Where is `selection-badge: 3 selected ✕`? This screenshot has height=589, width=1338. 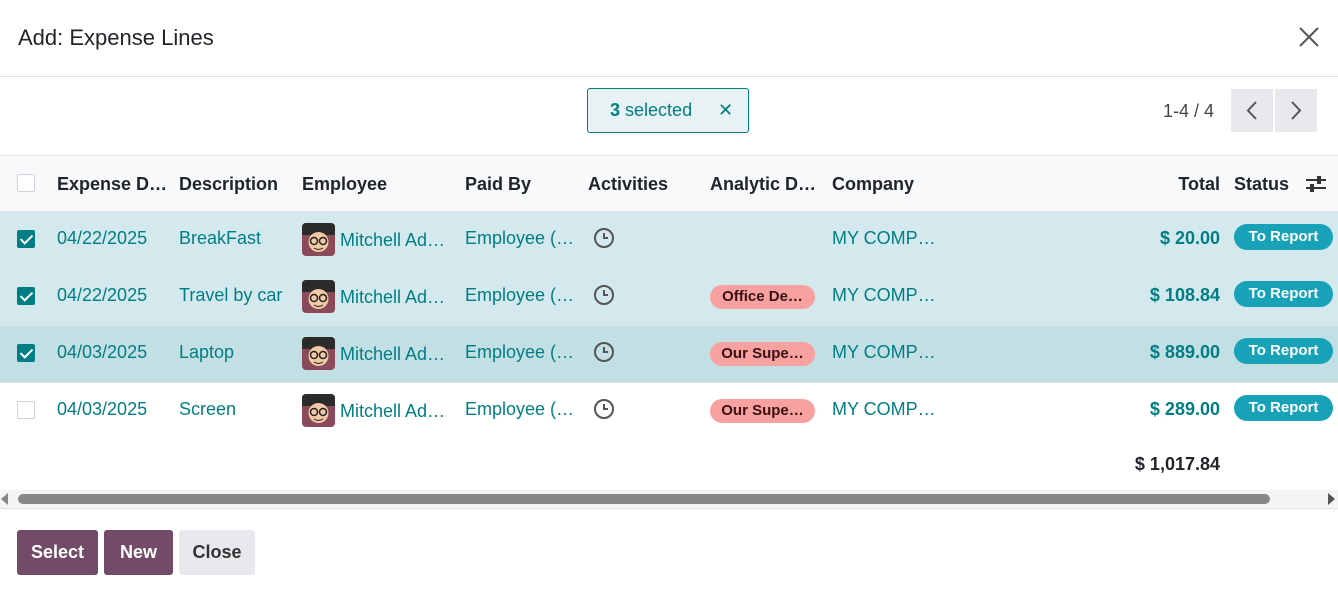
selection-badge: 3 selected ✕ is located at coordinates (668, 110).